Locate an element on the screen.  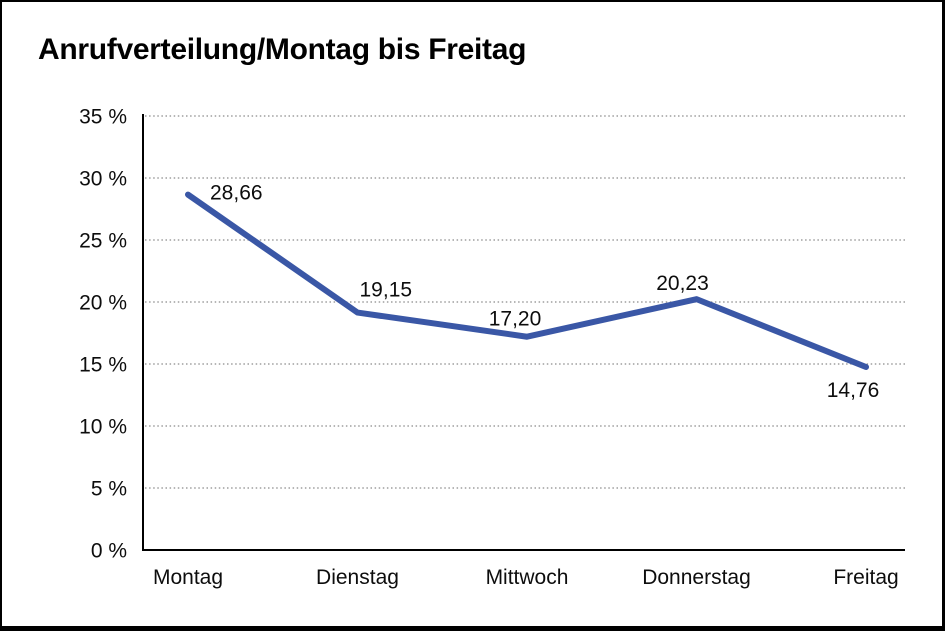
chart-title: Anrufverteilung/Montag bis Freitag is located at coordinates (282, 49).